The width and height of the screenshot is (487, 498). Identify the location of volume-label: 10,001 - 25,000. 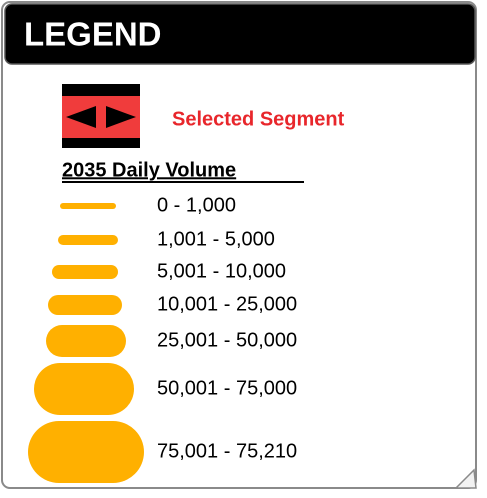
(227, 304).